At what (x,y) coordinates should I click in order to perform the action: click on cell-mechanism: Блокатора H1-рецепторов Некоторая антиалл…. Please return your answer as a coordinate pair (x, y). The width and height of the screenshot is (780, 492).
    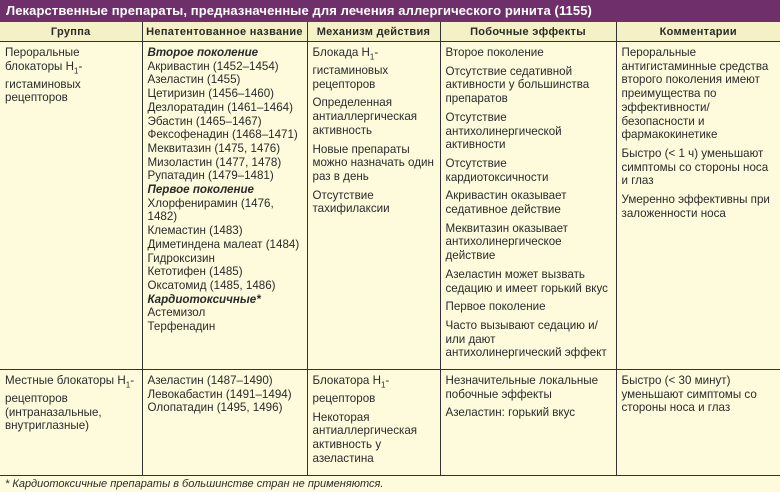
    Looking at the image, I should click on (374, 422).